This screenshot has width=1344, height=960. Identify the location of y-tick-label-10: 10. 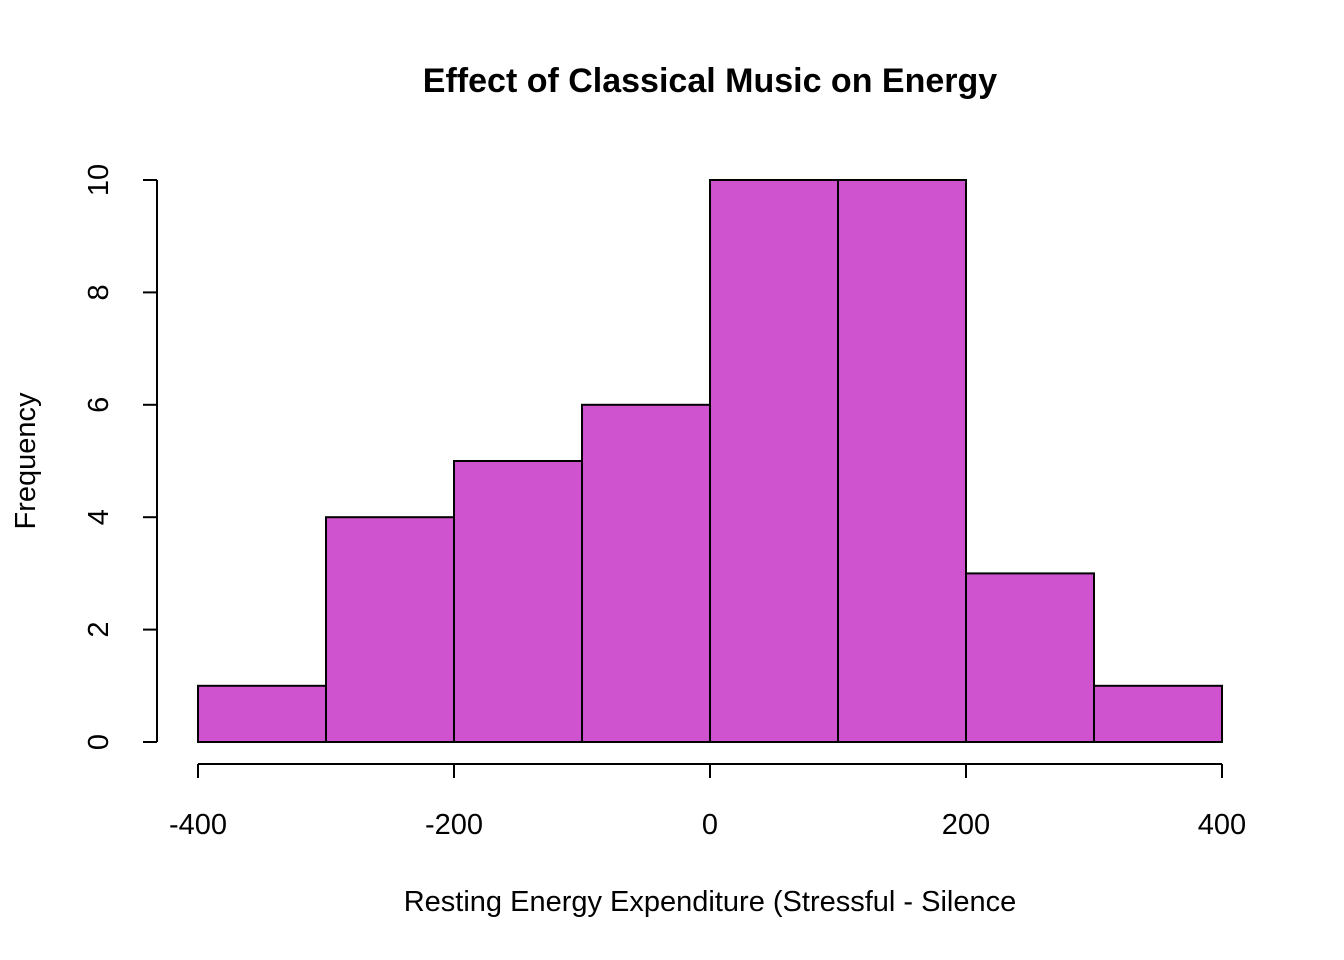
(99, 180).